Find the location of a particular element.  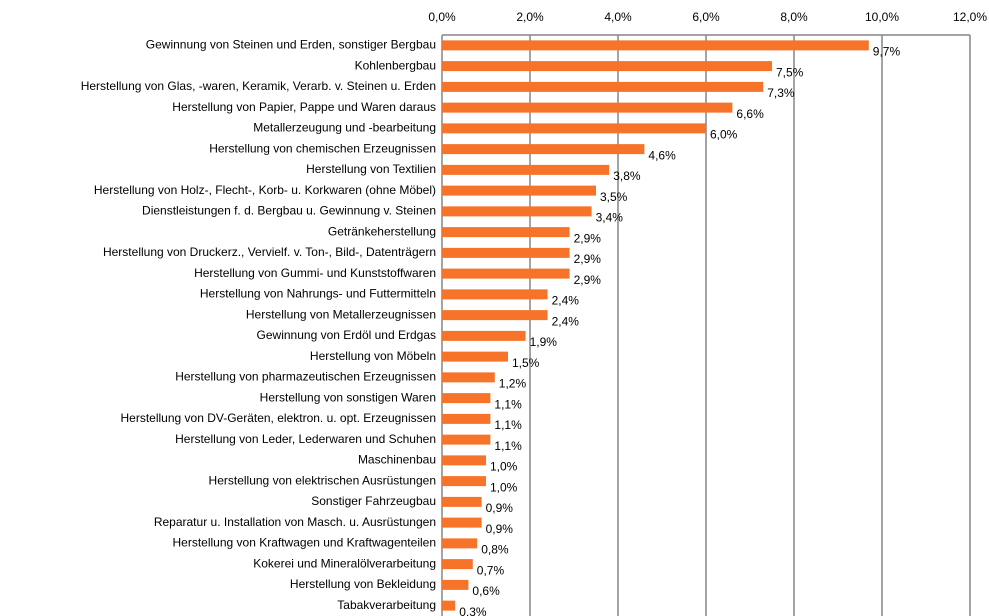

y-tick-label: Herstellung von Möbeln is located at coordinates (373, 356).